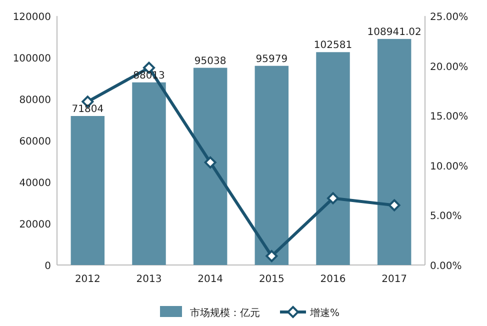  I want to click on x-tick-label: 2015, so click(271, 279).